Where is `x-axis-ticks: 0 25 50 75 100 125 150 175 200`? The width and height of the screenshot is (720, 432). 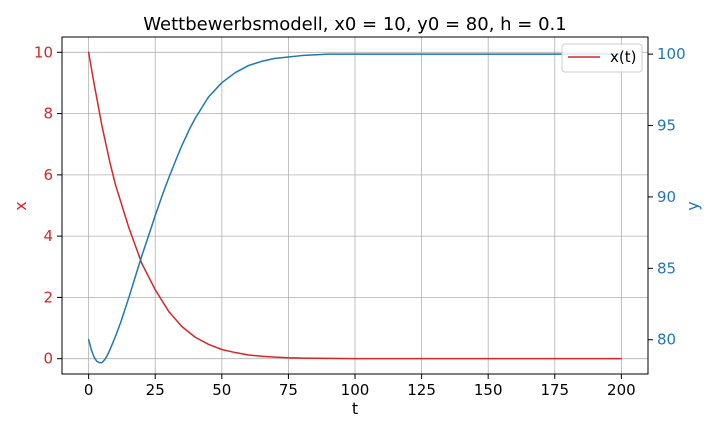
x-axis-ticks: 0 25 50 75 100 125 150 175 200 is located at coordinates (360, 386).